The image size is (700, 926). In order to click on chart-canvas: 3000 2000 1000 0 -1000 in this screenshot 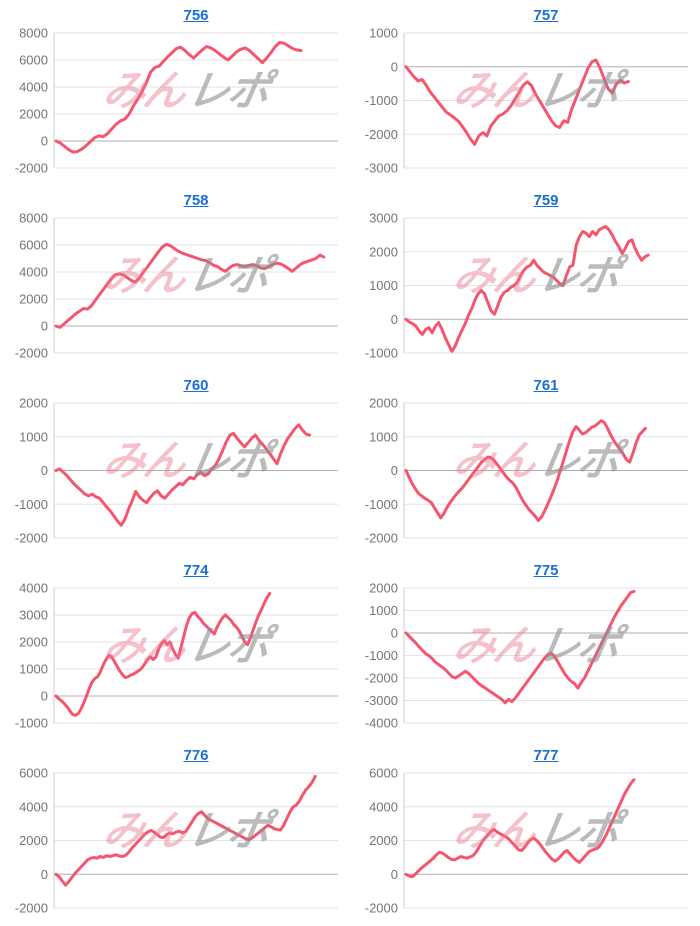, I will do `click(526, 287)`.